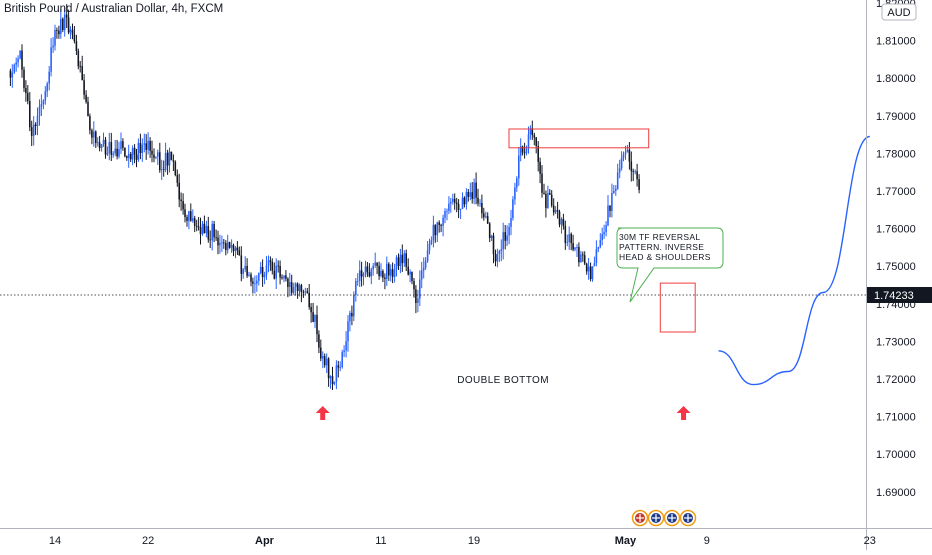 This screenshot has width=932, height=555. What do you see at coordinates (322, 413) in the screenshot?
I see `up-arrow-icon` at bounding box center [322, 413].